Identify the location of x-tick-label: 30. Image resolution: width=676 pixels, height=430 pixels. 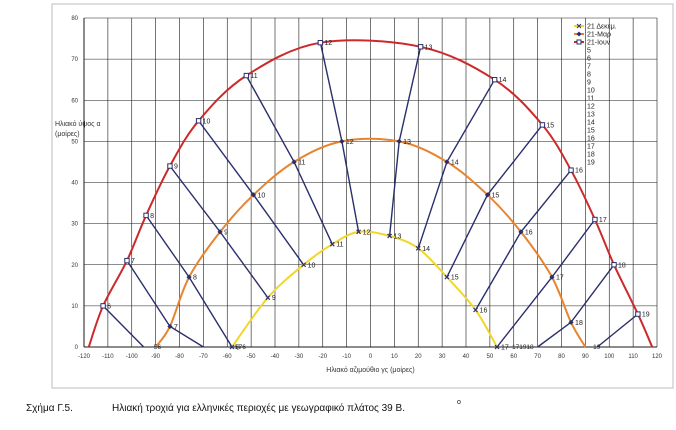
(442, 357).